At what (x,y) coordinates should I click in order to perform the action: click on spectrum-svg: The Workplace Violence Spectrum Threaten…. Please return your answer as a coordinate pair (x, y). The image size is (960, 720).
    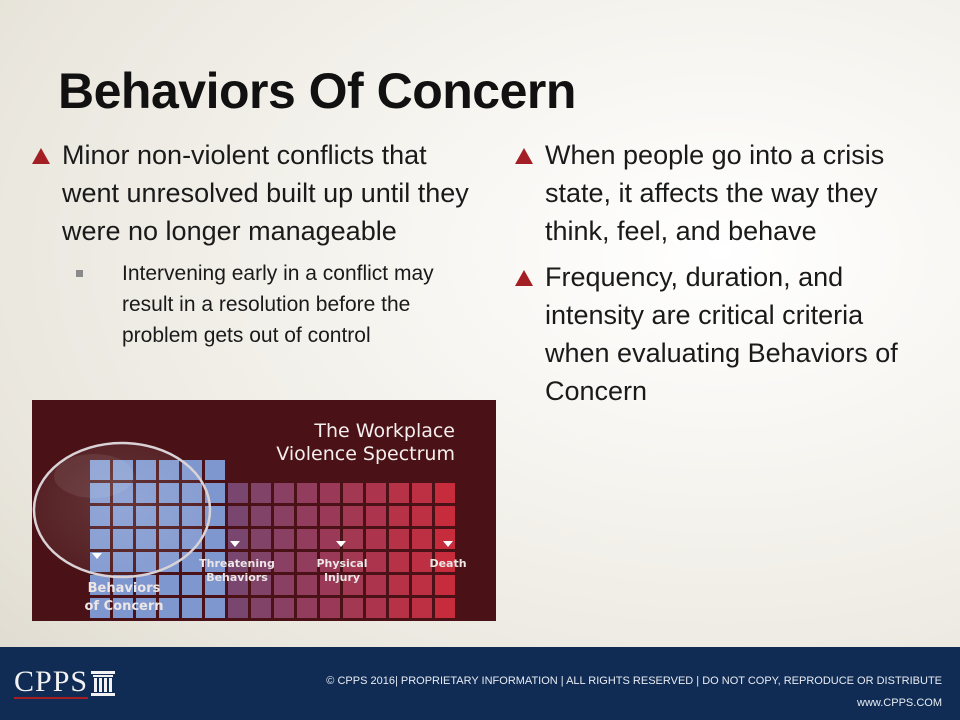
    Looking at the image, I should click on (249, 519).